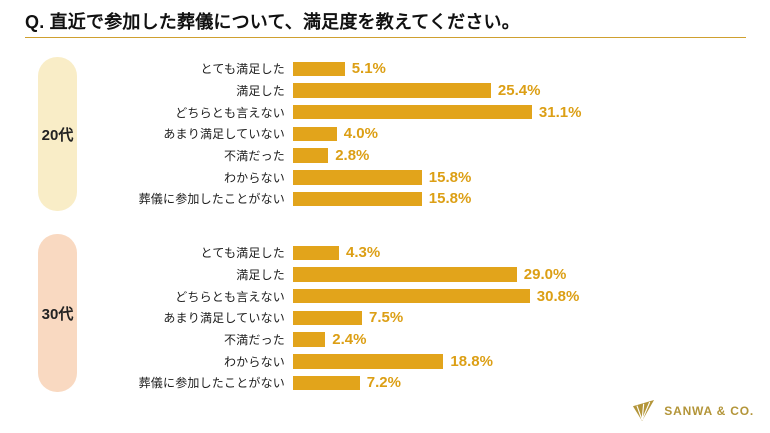 This screenshot has height=433, width=770. I want to click on chart-row: とても満足した 5.1%, so click(329, 69).